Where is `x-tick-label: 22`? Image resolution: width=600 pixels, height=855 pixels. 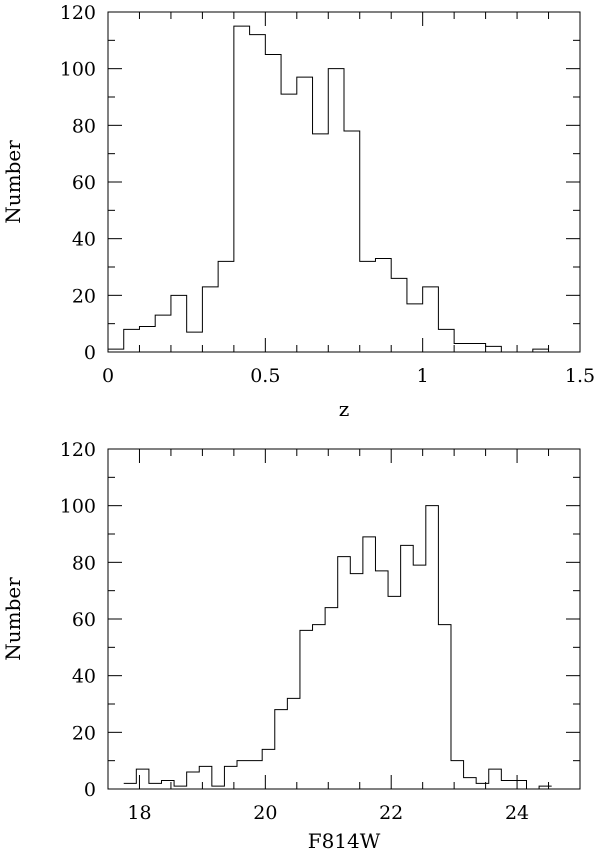
x-tick-label: 22 is located at coordinates (391, 813).